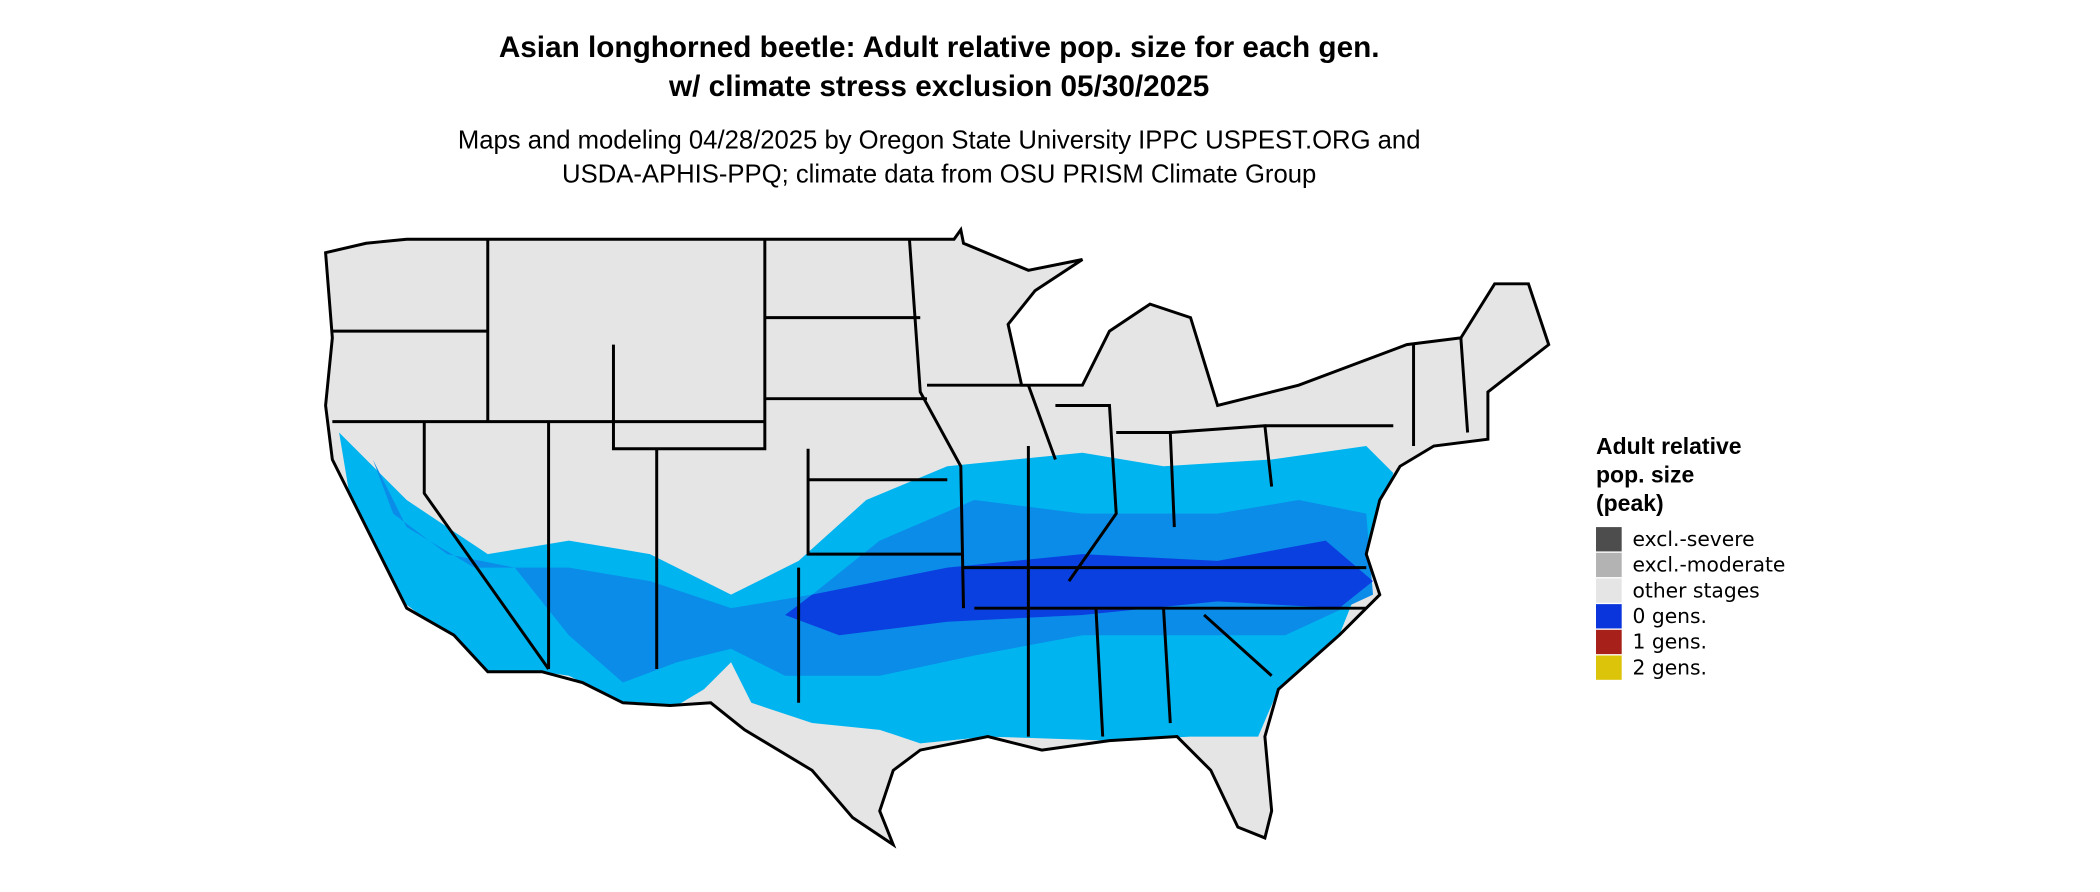 The image size is (2100, 892). I want to click on zone-medium, so click(873, 571).